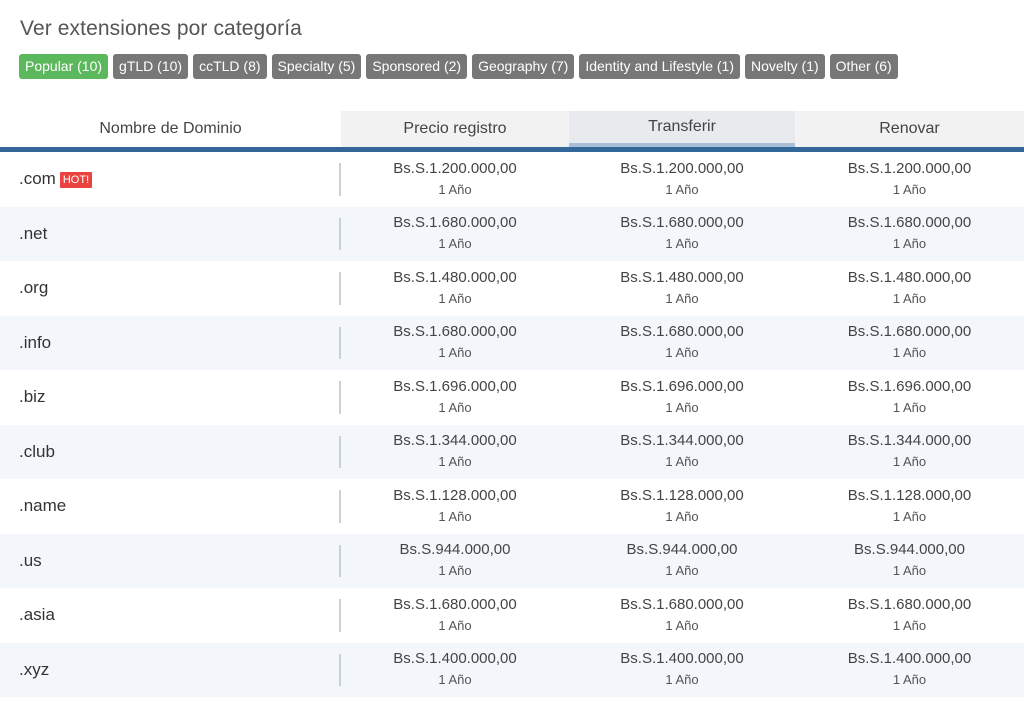  I want to click on transfer-price-cell: Bs.S.1.696.000,00 1 Año, so click(682, 397).